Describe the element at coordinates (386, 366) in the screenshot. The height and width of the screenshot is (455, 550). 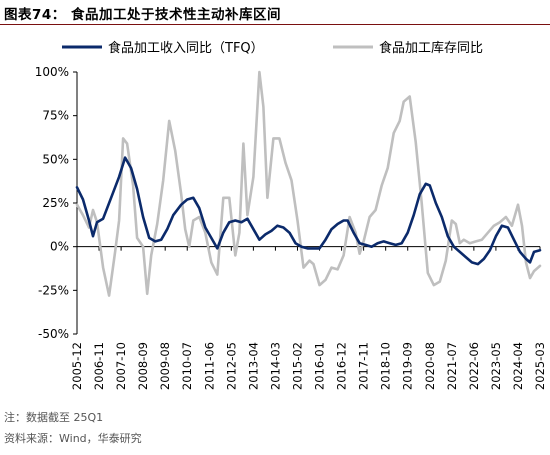
I see `x-tick-label: 2018-10` at that location.